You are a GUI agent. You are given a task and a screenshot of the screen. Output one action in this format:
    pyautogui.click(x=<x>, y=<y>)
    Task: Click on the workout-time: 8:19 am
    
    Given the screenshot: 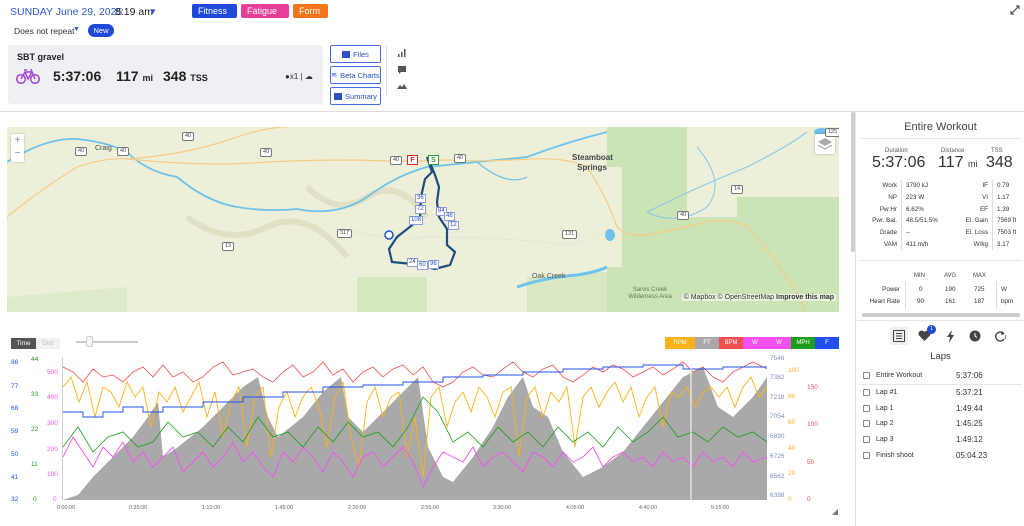 What is the action you would take?
    pyautogui.click(x=134, y=12)
    